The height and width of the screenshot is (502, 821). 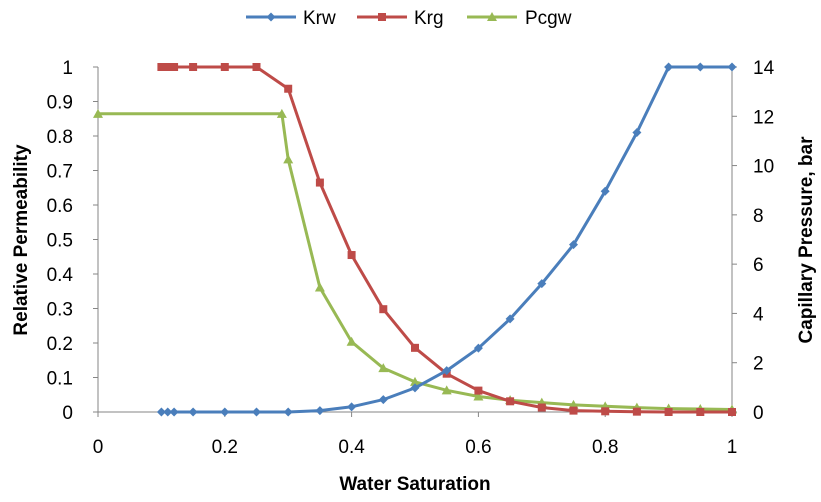 I want to click on legend-label-krw: Krw, so click(x=319, y=18).